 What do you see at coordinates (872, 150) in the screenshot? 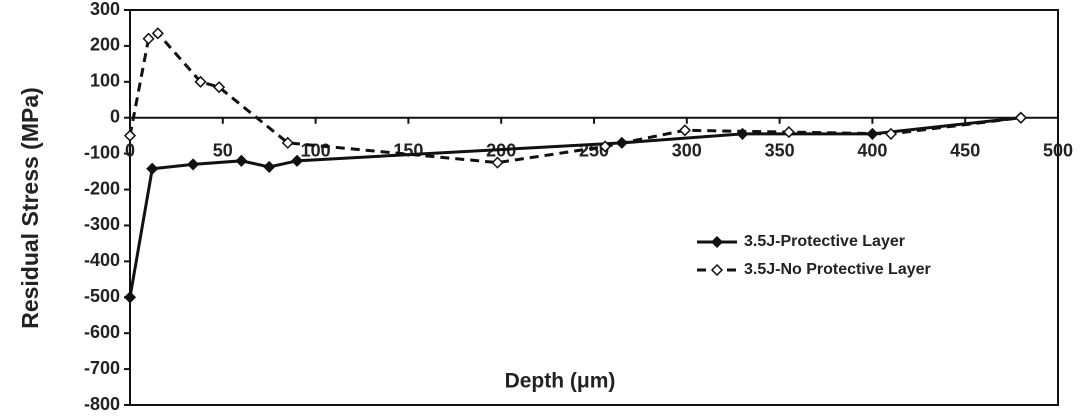
I see `x-tick-label: 400` at bounding box center [872, 150].